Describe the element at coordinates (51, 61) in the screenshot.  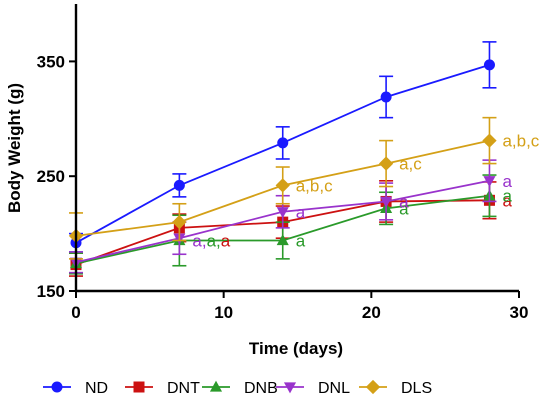
I see `y-tick-label: 350` at that location.